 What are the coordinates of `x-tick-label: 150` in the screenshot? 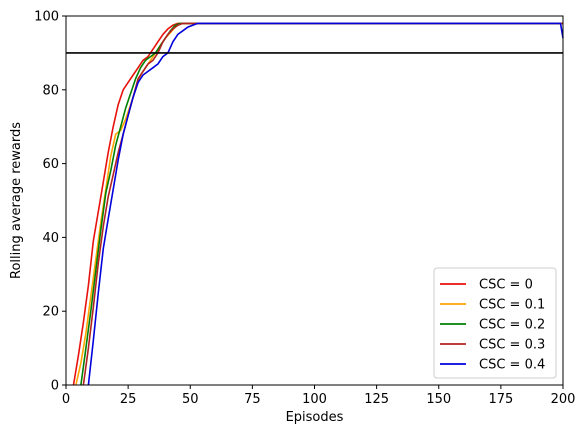 It's located at (438, 399).